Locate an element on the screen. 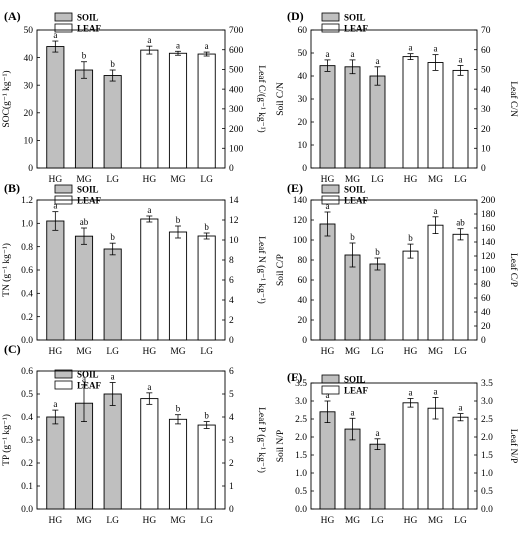  panel-label: (C) is located at coordinates (12, 349).